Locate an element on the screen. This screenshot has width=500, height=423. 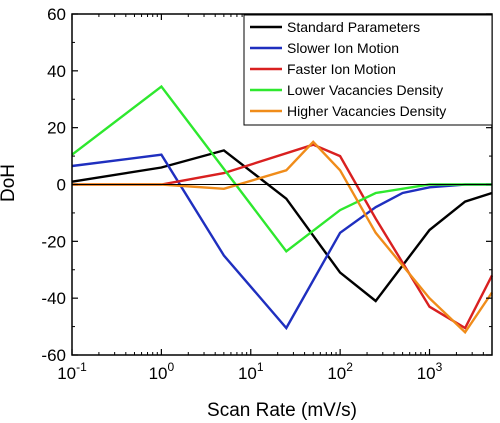
y-tick-label: 60 is located at coordinates (56, 14).